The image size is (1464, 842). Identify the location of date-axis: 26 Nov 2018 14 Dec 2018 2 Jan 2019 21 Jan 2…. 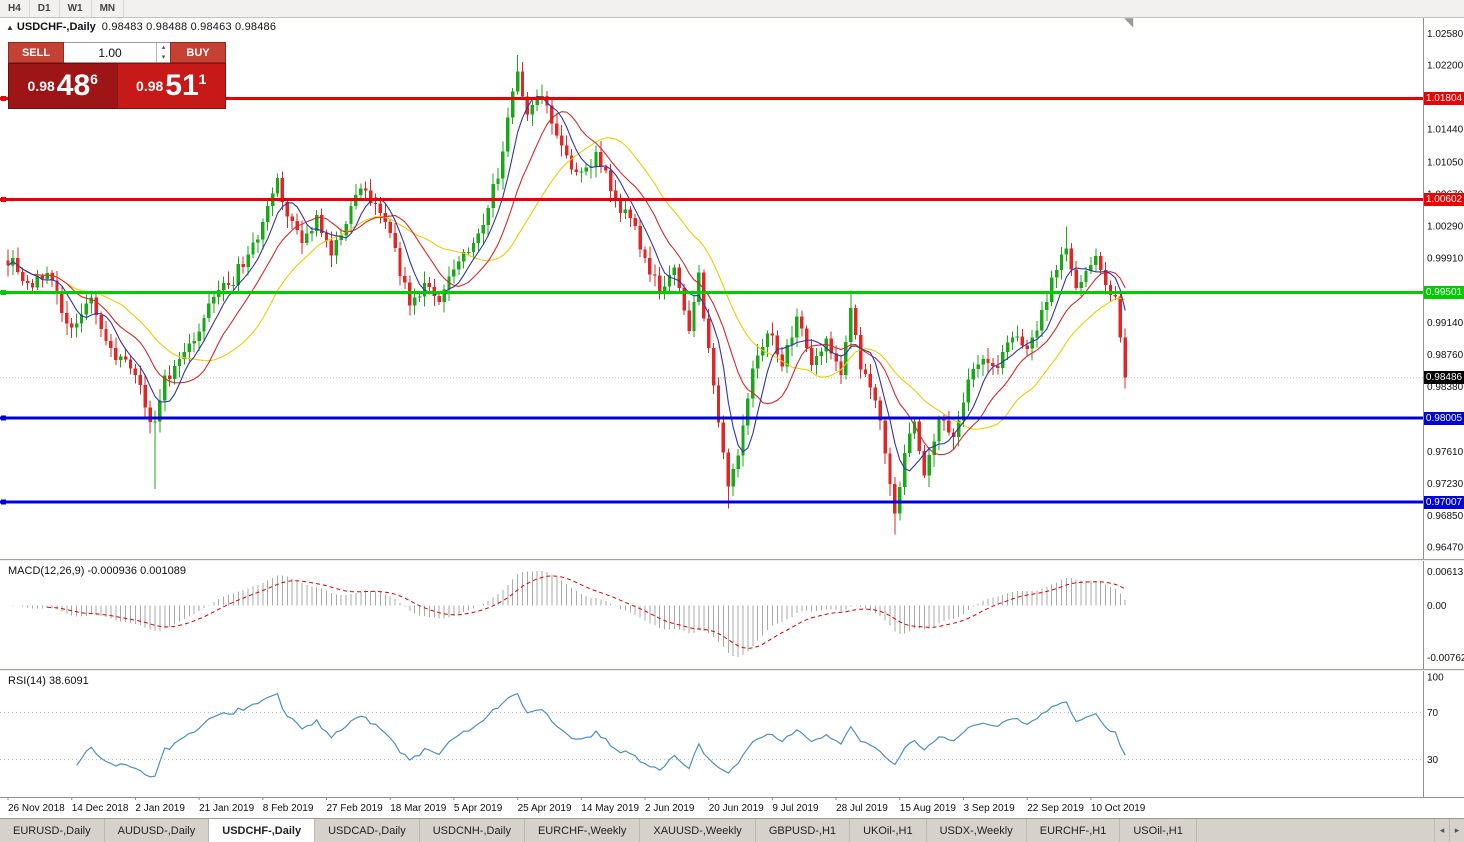
(576, 805).